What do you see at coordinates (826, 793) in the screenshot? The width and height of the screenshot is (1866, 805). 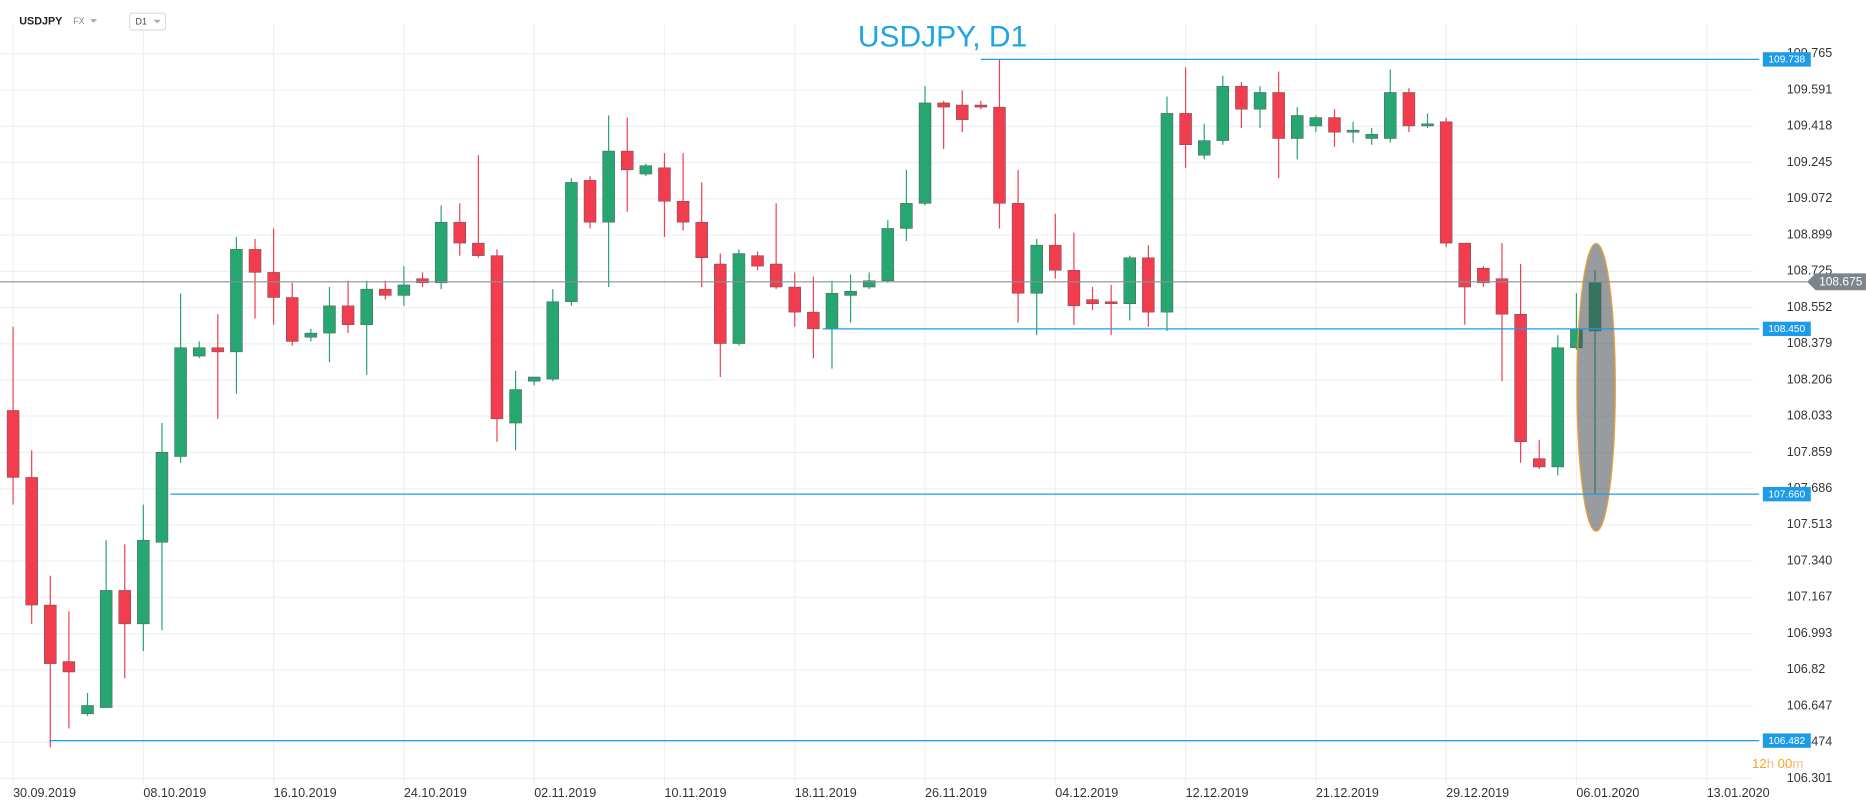 I see `x-tick-label: 18.11.2019` at bounding box center [826, 793].